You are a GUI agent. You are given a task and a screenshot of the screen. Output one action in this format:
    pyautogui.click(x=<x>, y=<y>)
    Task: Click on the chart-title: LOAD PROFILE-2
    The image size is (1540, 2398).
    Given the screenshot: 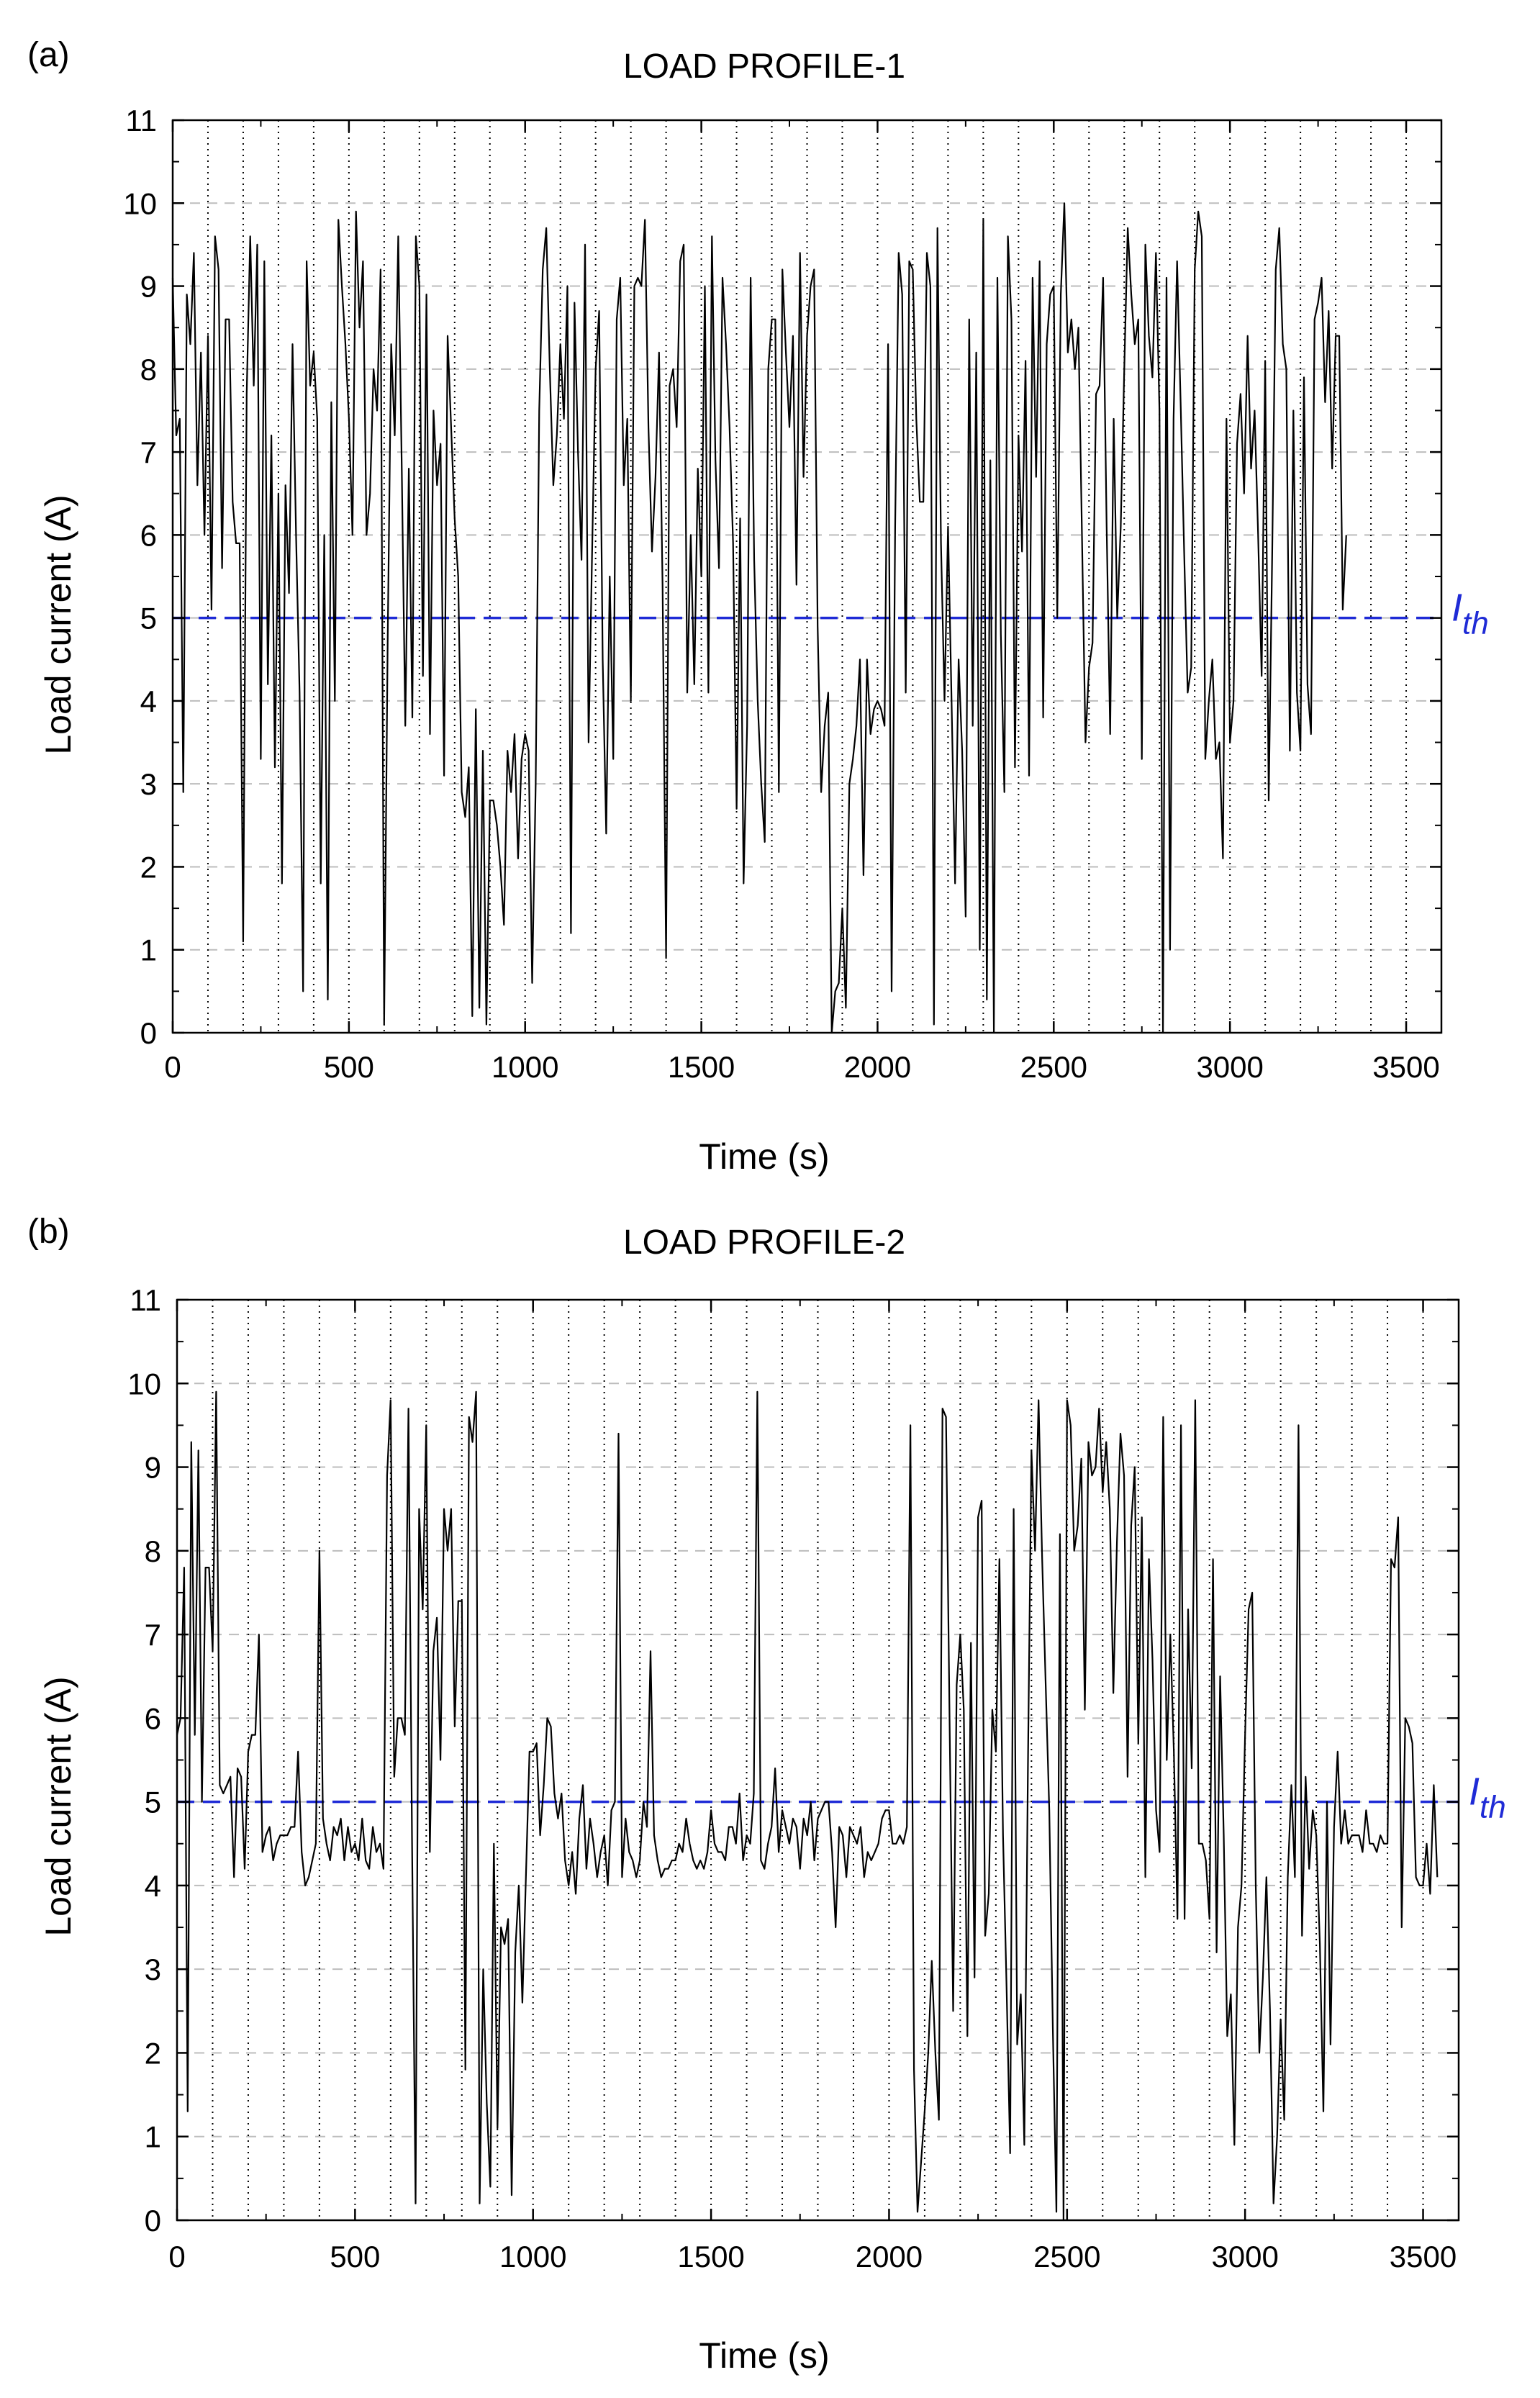 What is the action you would take?
    pyautogui.click(x=764, y=1242)
    